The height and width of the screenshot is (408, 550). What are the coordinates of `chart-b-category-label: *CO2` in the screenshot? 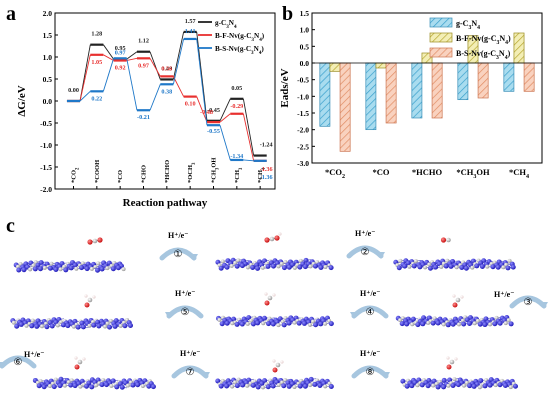 It's located at (335, 173).